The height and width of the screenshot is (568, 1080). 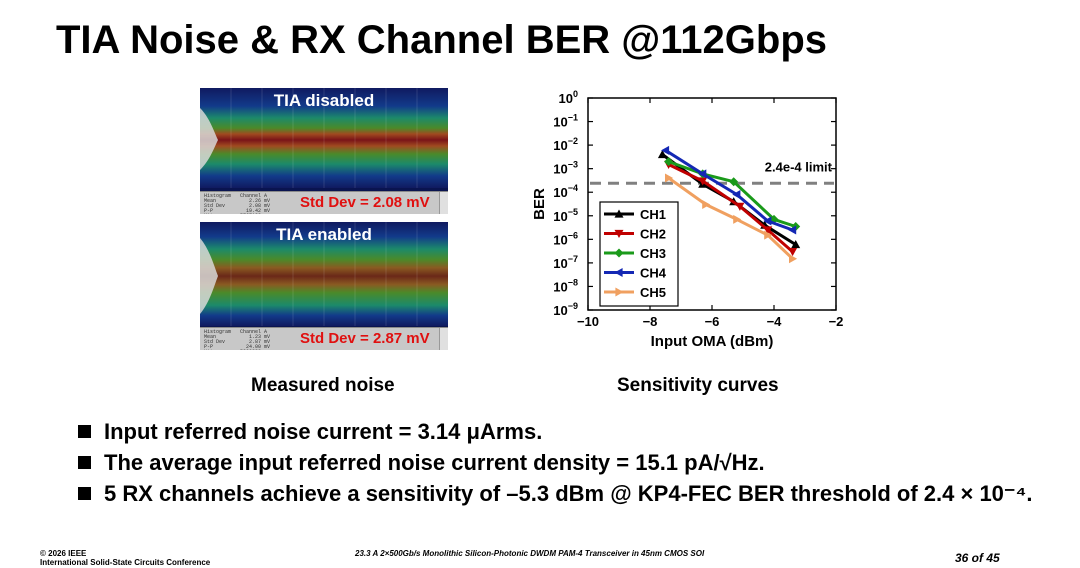 I want to click on x-tick-label: −6, so click(x=712, y=321).